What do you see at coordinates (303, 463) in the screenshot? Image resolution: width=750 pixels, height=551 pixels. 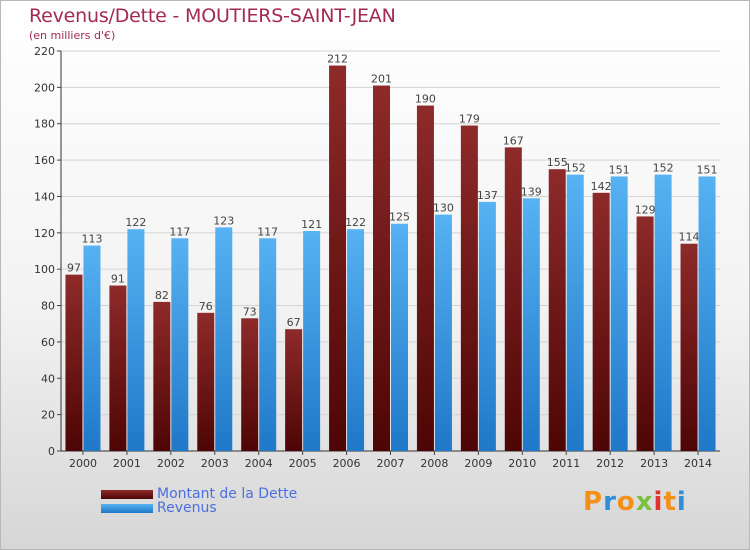 I see `x-tick-label: 2005` at bounding box center [303, 463].